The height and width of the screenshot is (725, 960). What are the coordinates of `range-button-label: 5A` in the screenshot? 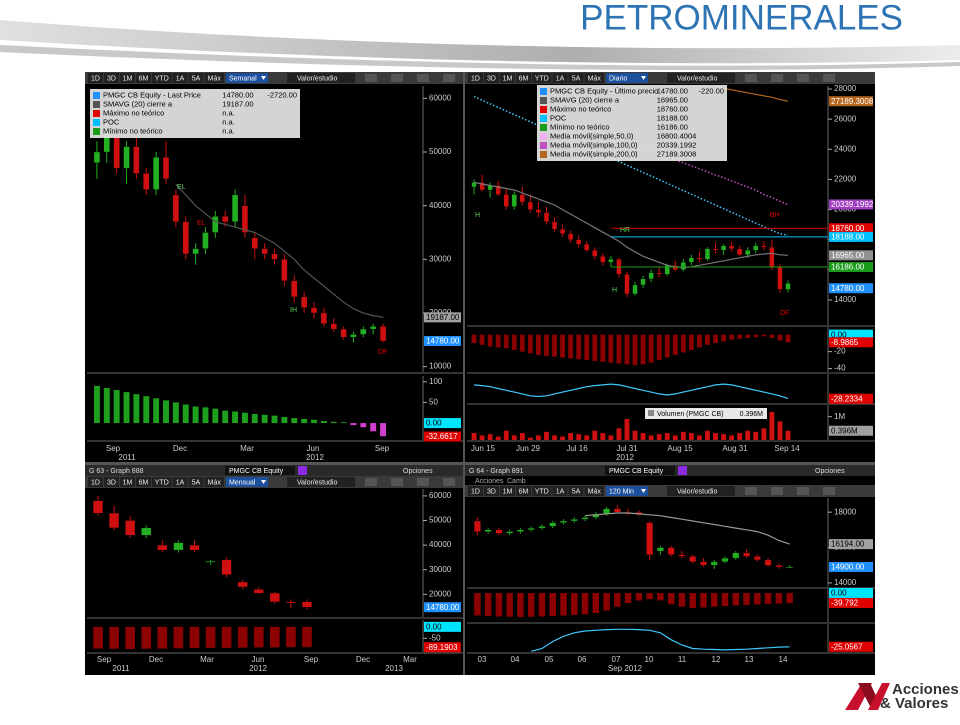 It's located at (196, 482).